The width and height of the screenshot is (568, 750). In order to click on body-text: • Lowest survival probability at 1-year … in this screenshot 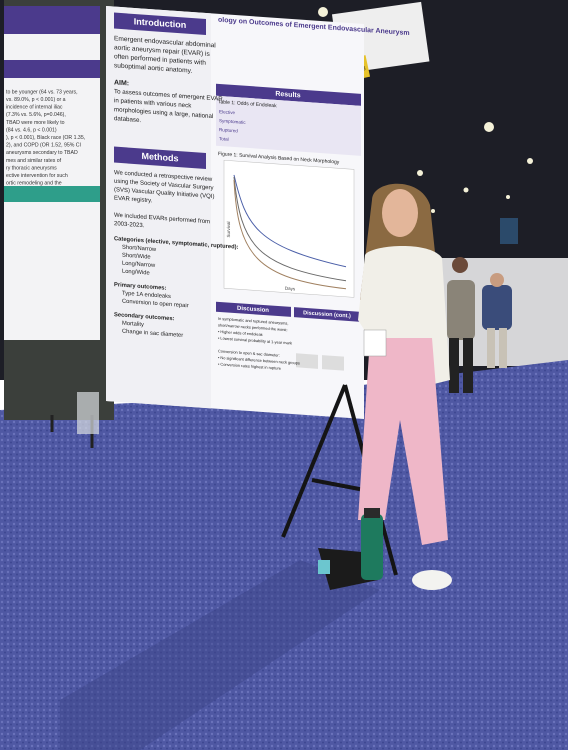, I will do `click(255, 340)`.